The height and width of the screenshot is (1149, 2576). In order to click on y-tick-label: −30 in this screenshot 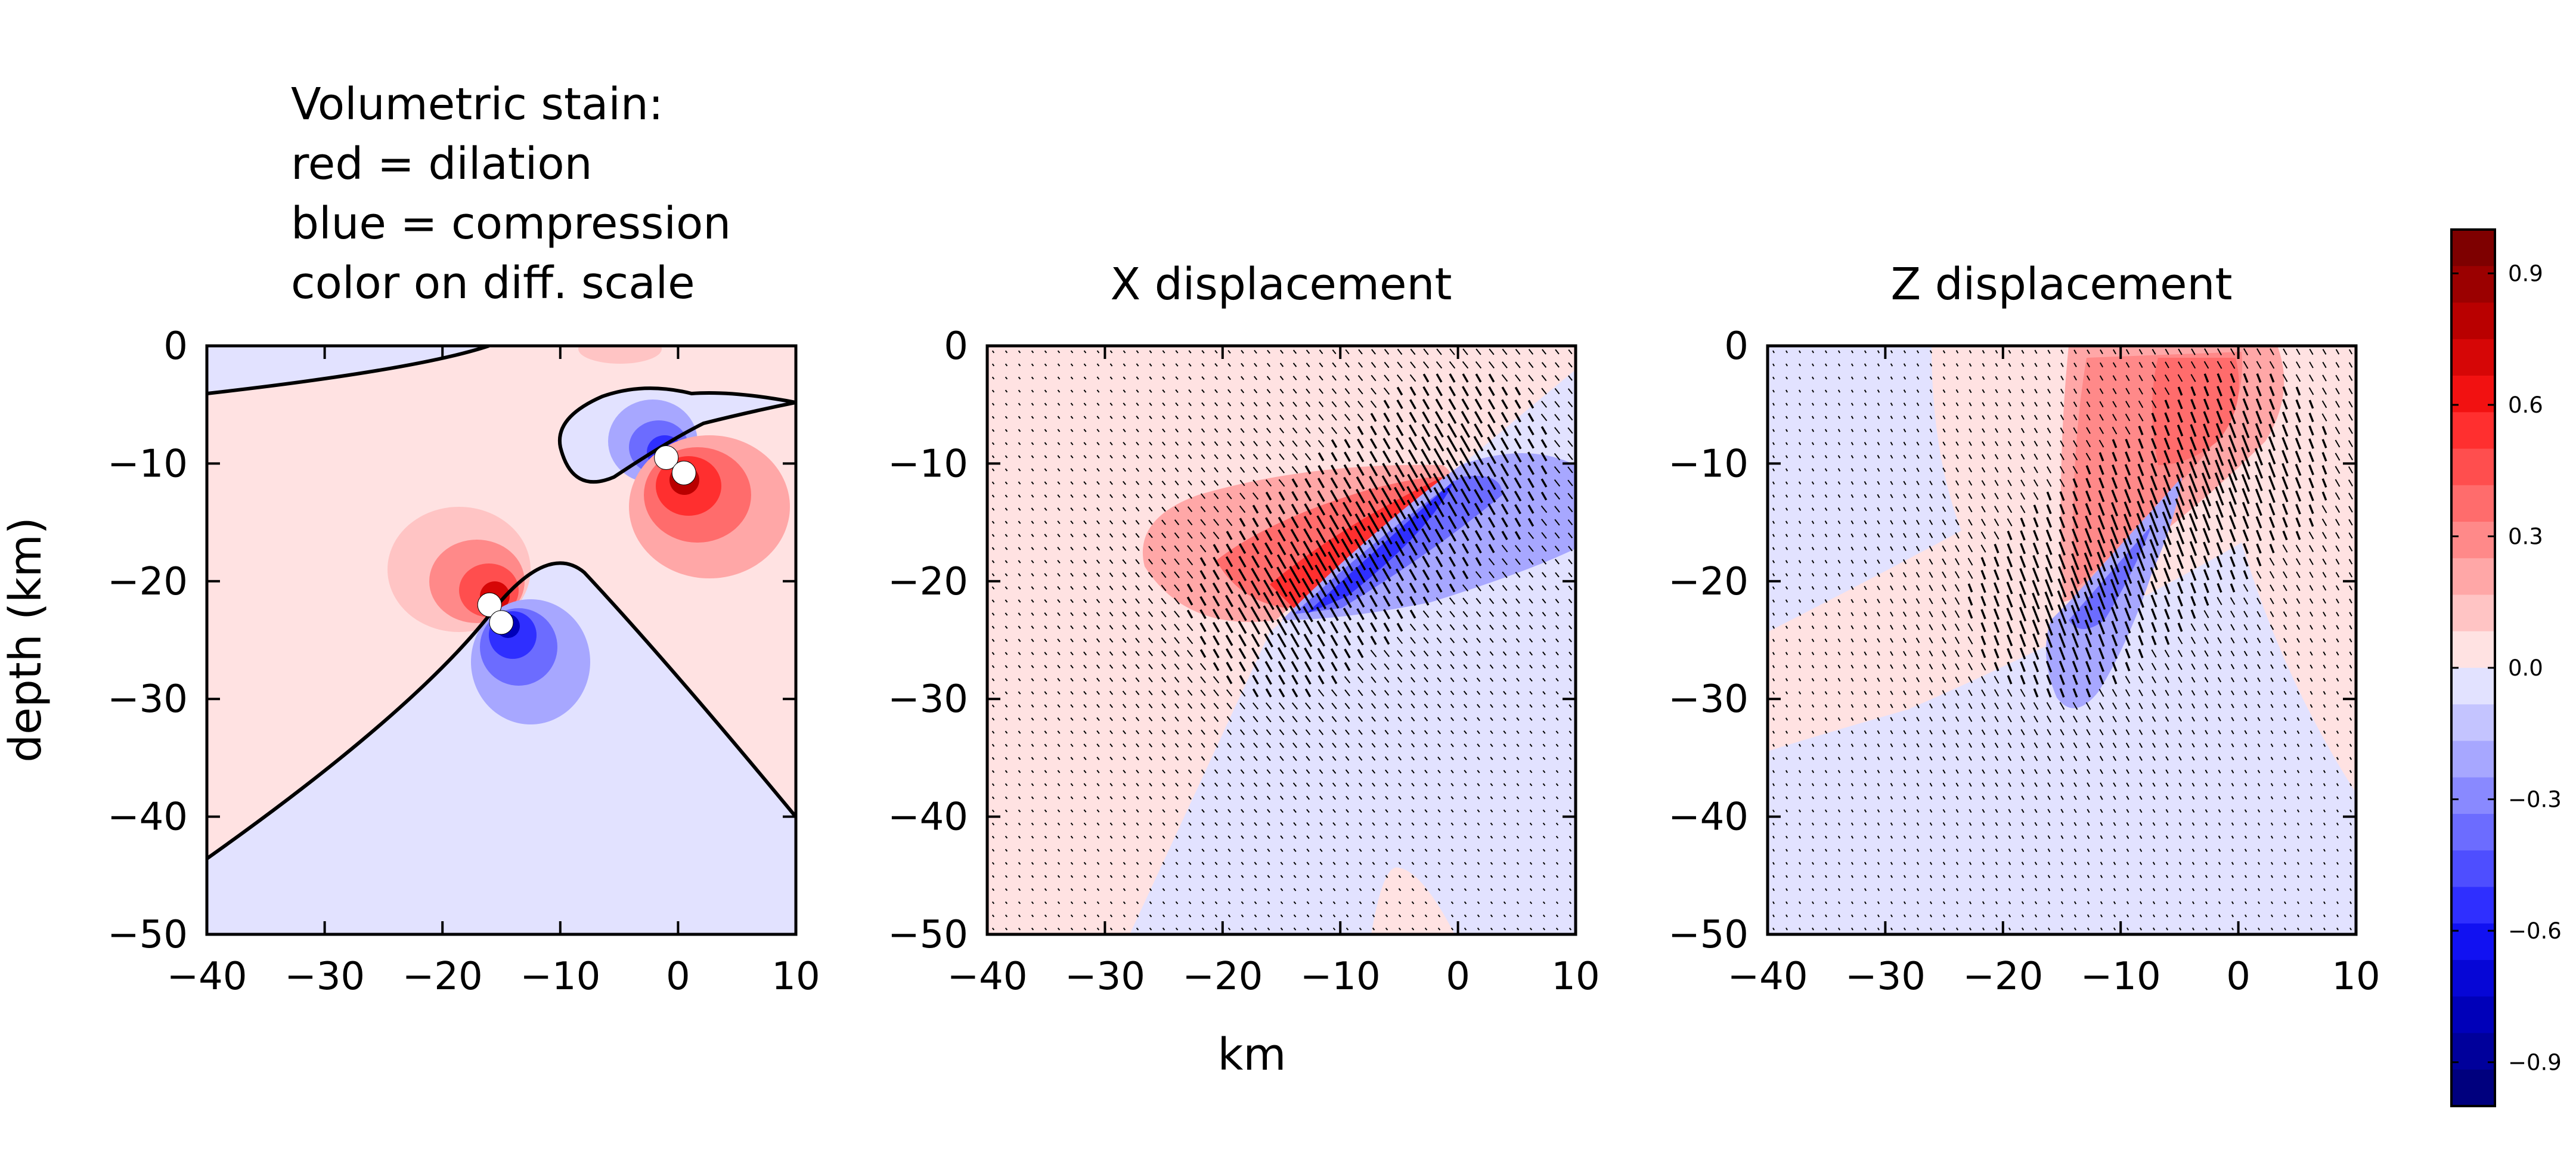, I will do `click(1708, 699)`.